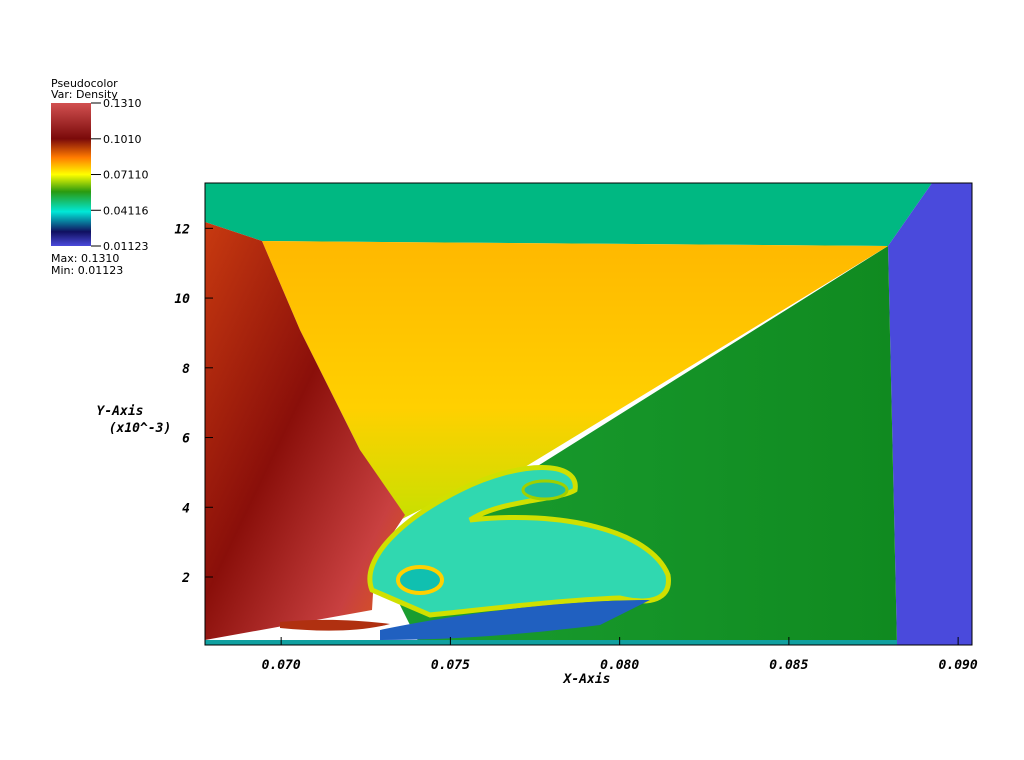 This screenshot has height=760, width=1024. Describe the element at coordinates (120, 411) in the screenshot. I see `y-axis-label: Y-Axis` at that location.